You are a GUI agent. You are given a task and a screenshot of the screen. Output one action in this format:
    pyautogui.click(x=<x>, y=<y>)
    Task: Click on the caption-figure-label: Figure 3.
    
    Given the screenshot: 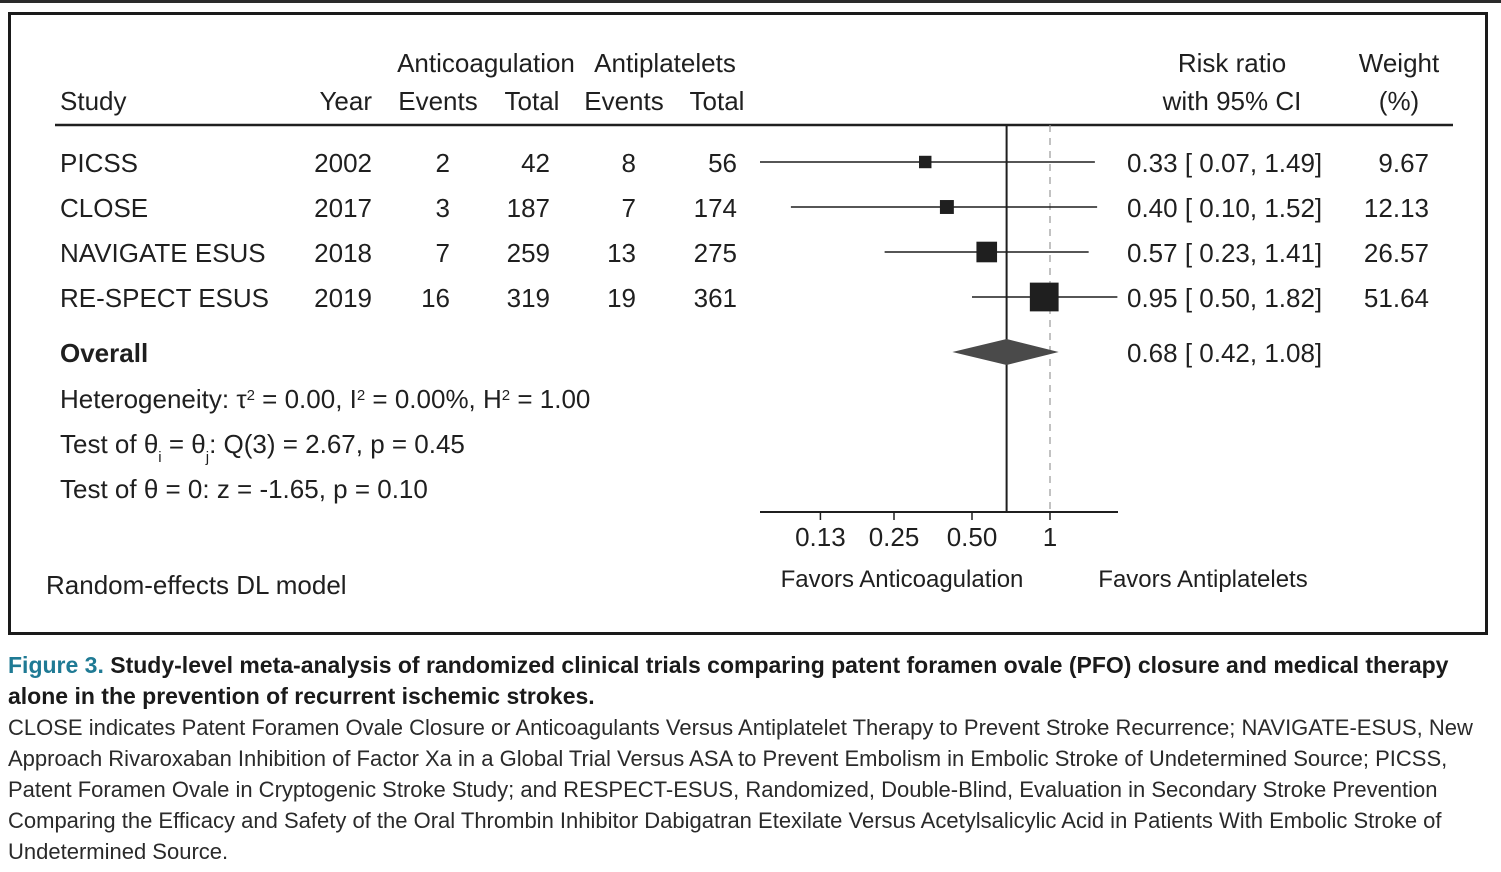 What is the action you would take?
    pyautogui.click(x=56, y=665)
    